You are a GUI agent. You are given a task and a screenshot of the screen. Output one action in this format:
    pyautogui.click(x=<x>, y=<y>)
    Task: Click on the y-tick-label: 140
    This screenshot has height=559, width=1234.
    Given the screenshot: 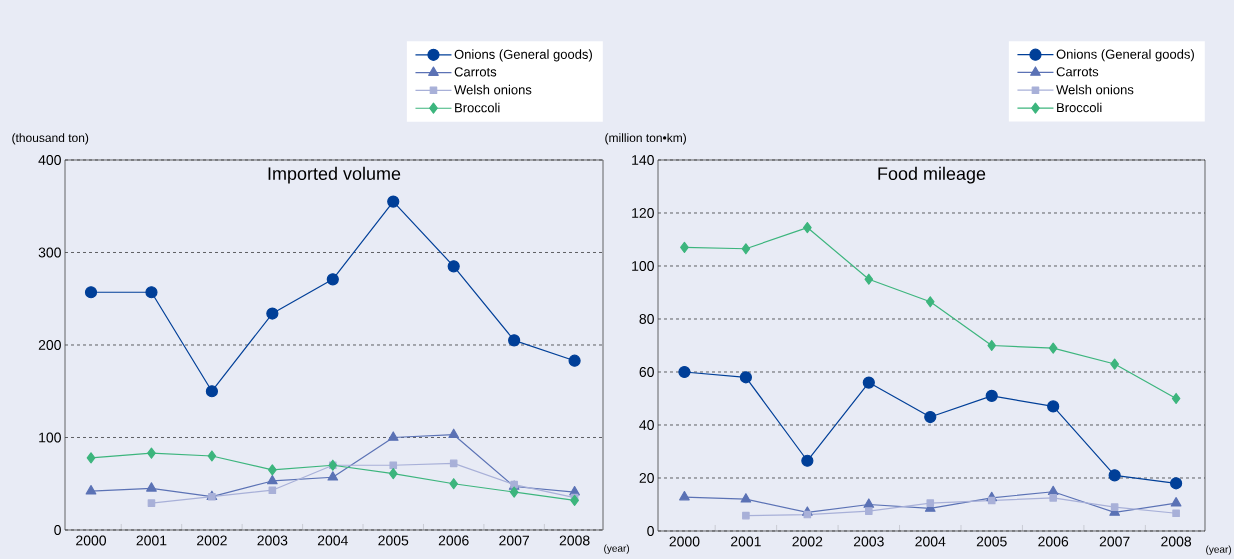 What is the action you would take?
    pyautogui.click(x=643, y=160)
    